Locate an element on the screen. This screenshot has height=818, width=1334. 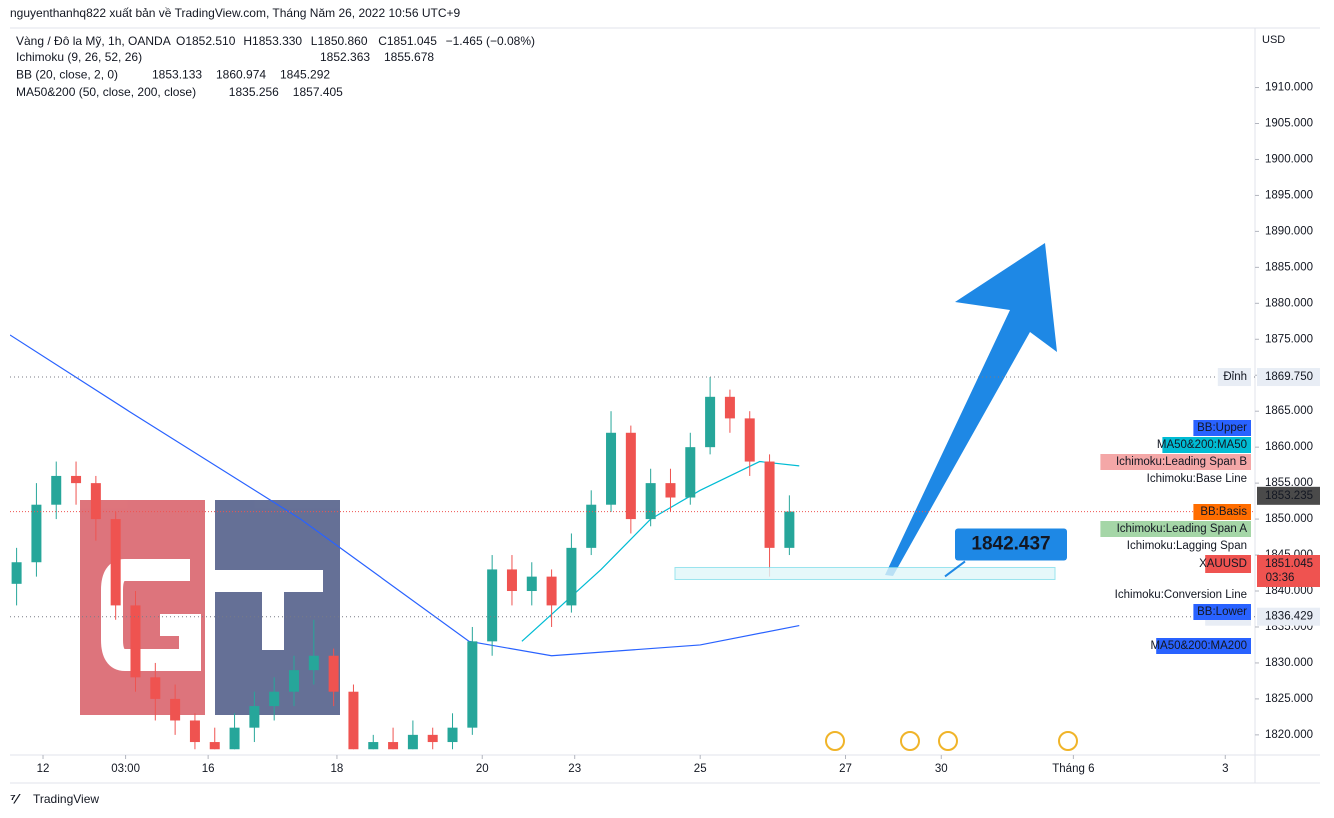
legend-ohlc: C1851.045 is located at coordinates (407, 41).